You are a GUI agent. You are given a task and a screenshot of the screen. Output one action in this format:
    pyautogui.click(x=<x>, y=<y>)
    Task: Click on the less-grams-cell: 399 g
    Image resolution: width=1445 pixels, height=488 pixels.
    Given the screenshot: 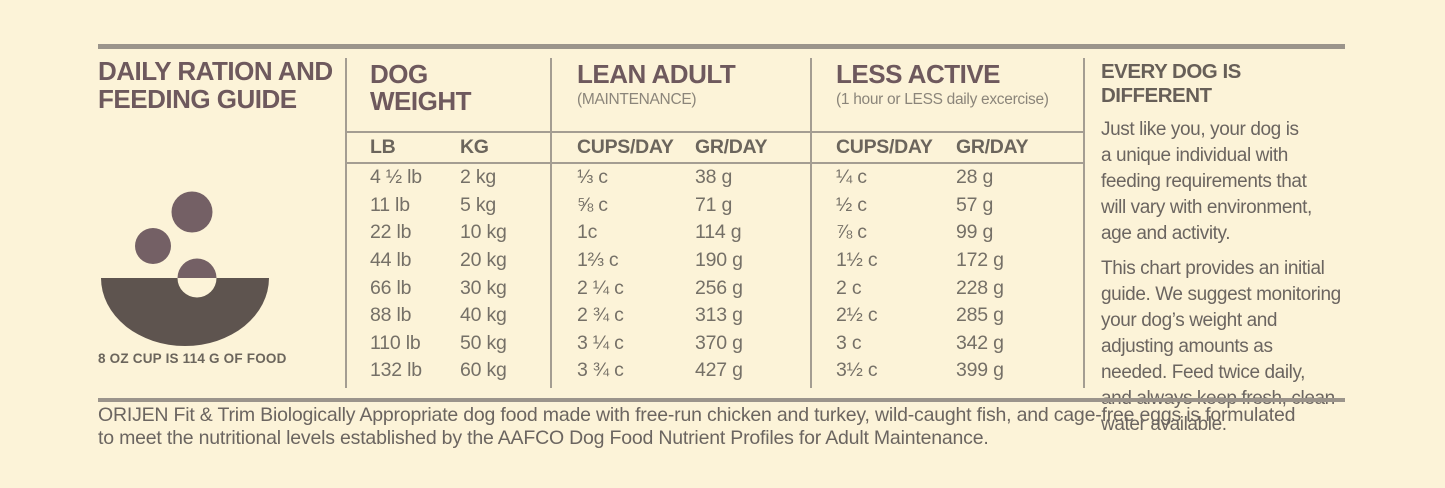 What is the action you would take?
    pyautogui.click(x=980, y=370)
    